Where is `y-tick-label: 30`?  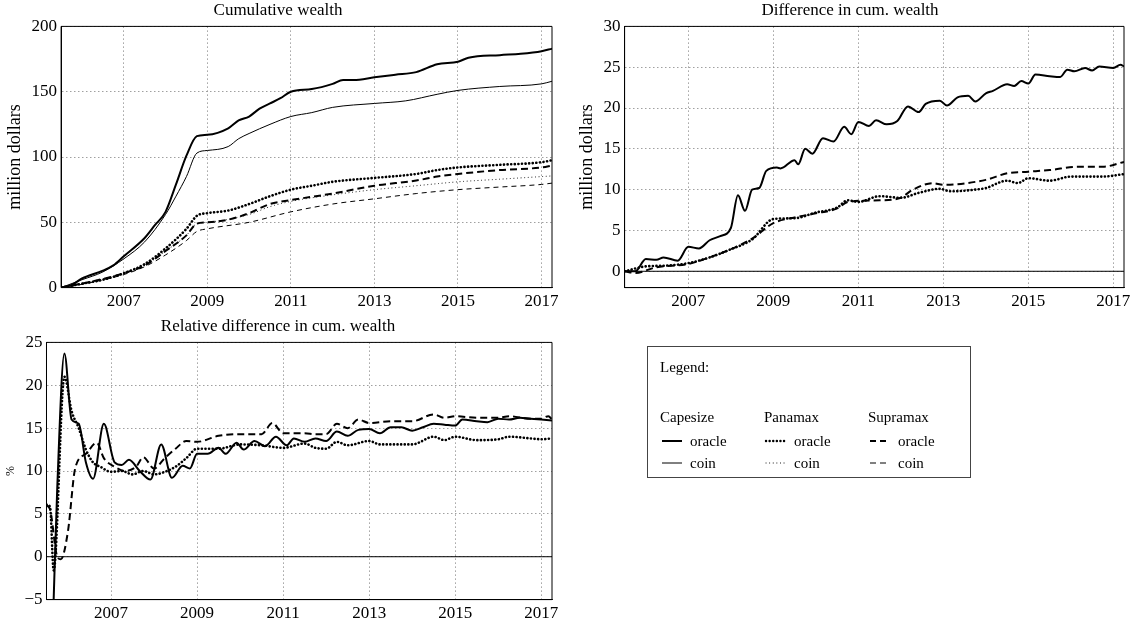 y-tick-label: 30 is located at coordinates (612, 25).